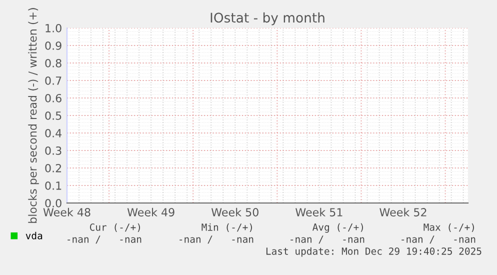 The image size is (497, 275). What do you see at coordinates (53, 80) in the screenshot?
I see `y-tick-label: 0.7` at bounding box center [53, 80].